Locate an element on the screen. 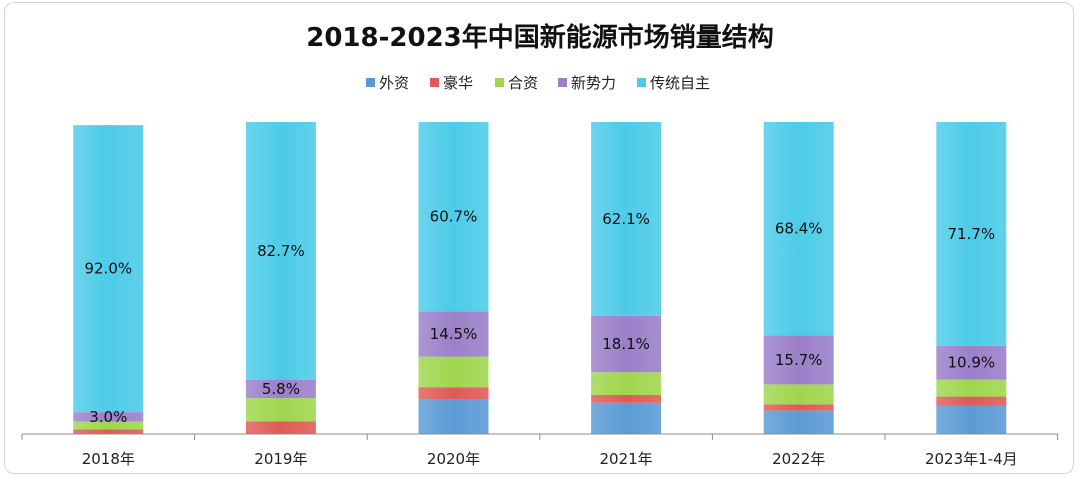  data-label-新势力-2018年: 3.0% is located at coordinates (108, 417).